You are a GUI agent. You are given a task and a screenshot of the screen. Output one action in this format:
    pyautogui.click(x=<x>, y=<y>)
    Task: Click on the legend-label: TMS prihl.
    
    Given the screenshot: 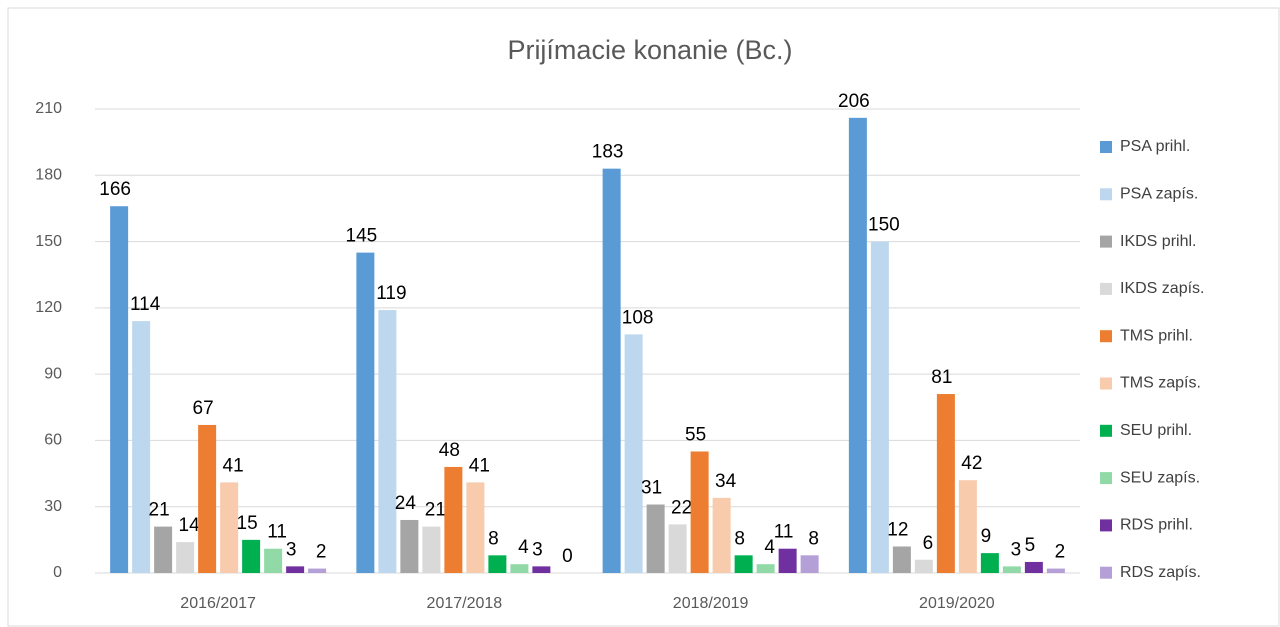 What is the action you would take?
    pyautogui.click(x=1156, y=335)
    